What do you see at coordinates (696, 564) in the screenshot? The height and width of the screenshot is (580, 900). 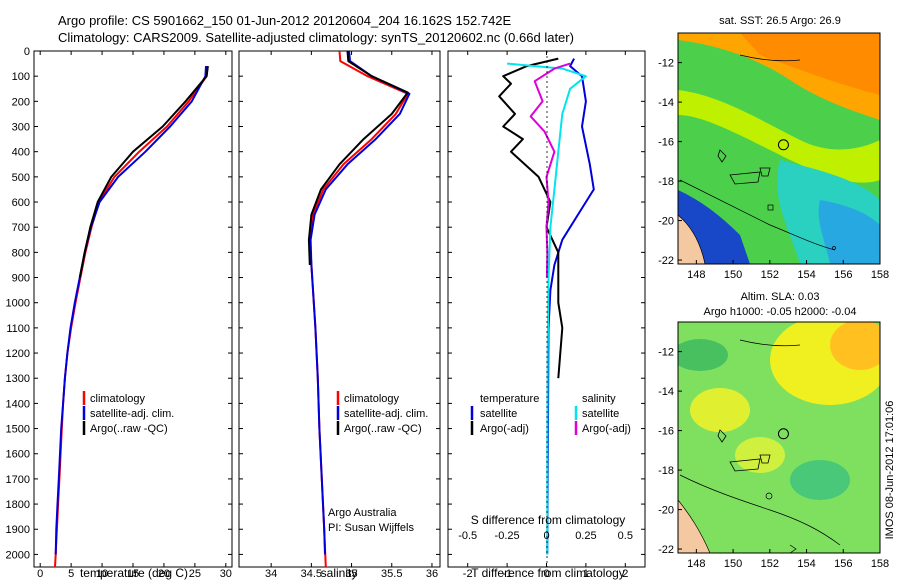 I see `lon-tick-label: 148` at bounding box center [696, 564].